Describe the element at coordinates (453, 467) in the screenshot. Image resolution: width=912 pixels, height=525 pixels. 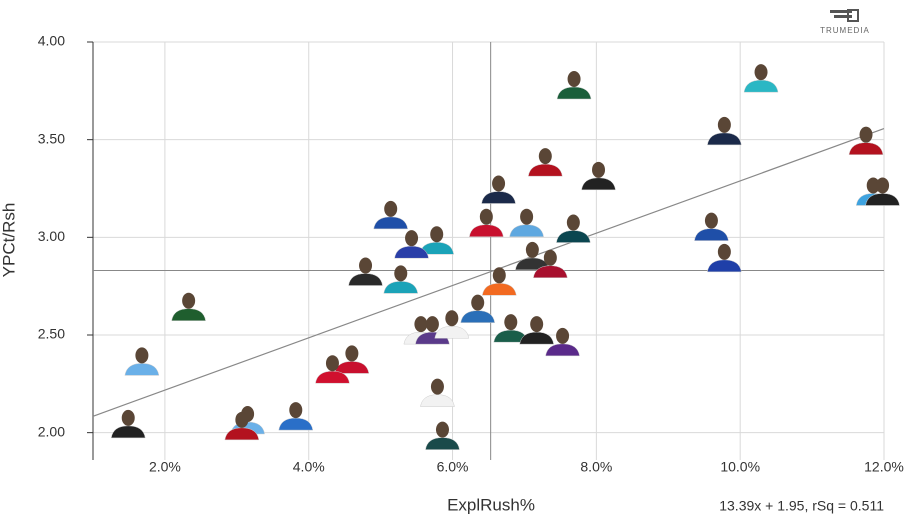
I see `x-tick-label: 6.0%` at that location.